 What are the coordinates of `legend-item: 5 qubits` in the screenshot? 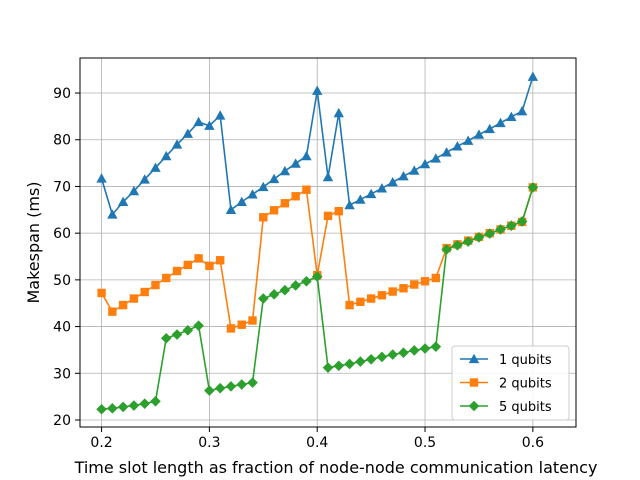 It's located at (506, 407).